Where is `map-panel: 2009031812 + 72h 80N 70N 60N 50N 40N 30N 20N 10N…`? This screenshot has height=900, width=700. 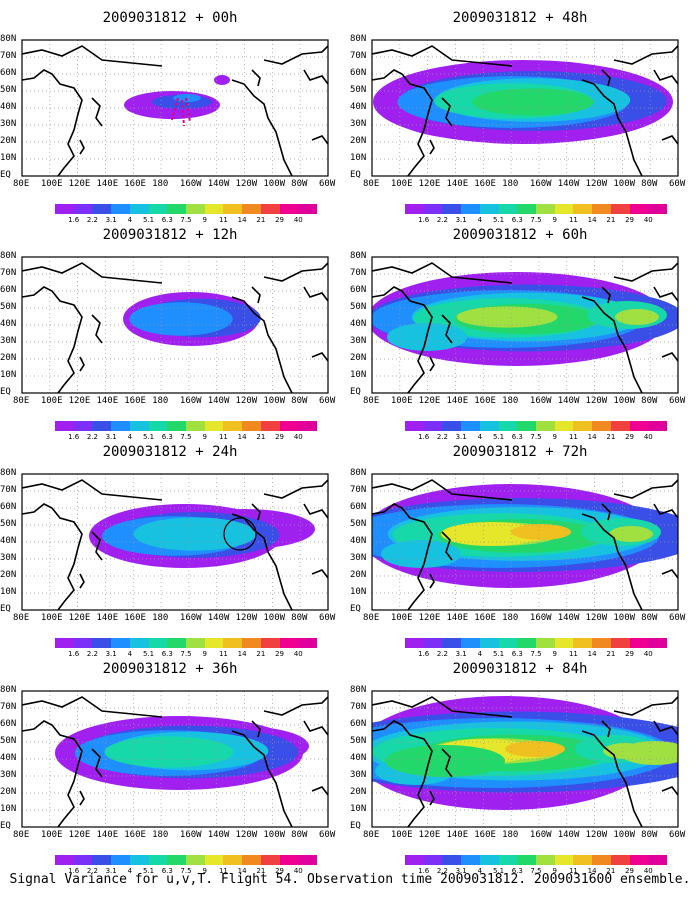
map-panel: 2009031812 + 72h 80N 70N 60N 50N 40N 30N 20N 10N… is located at coordinates (520, 553).